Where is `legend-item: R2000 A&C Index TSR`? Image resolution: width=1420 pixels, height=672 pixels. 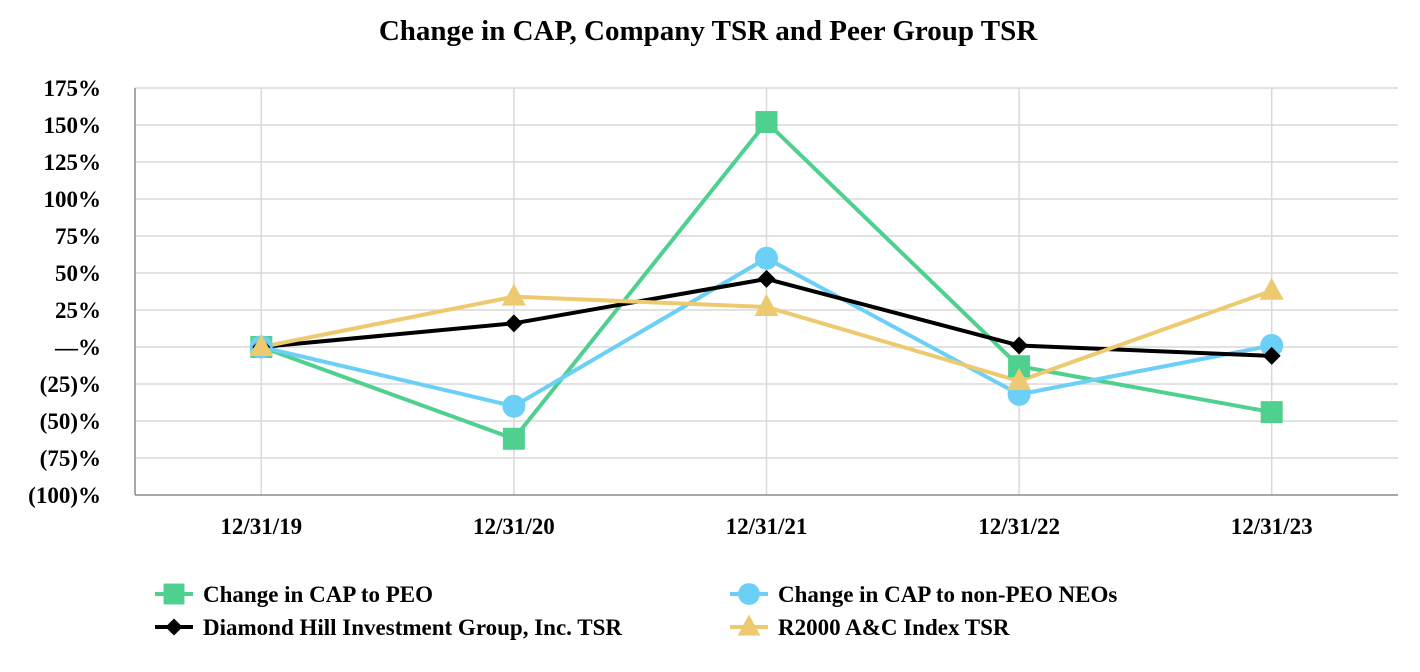 legend-item: R2000 A&C Index TSR is located at coordinates (870, 627).